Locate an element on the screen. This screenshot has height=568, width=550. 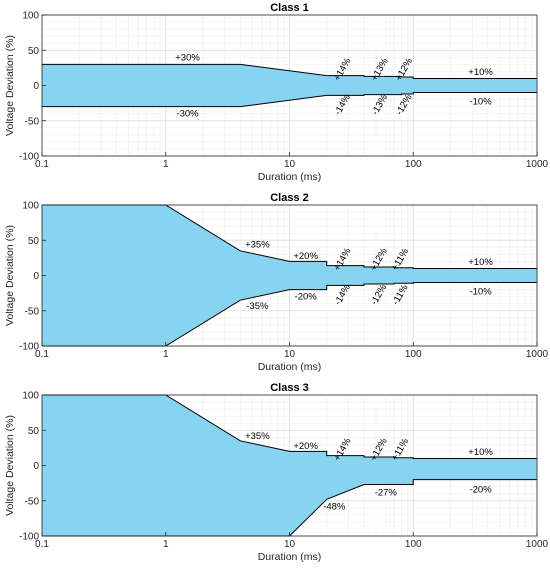
chart-title: Class 3 is located at coordinates (289, 388).